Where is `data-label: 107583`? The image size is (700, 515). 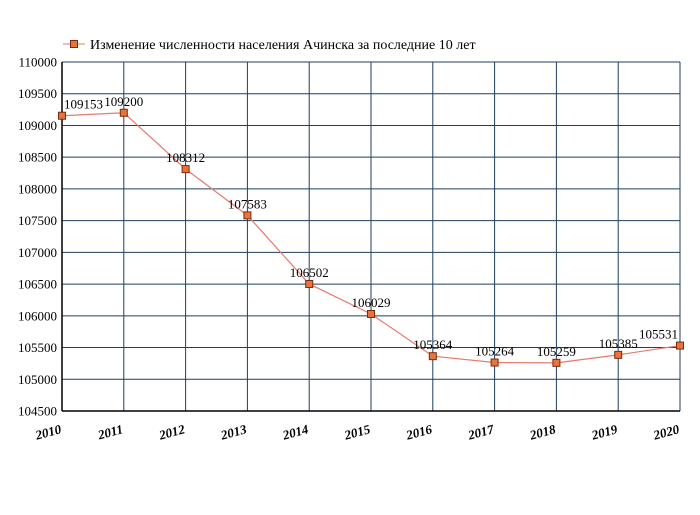
data-label: 107583 is located at coordinates (247, 203).